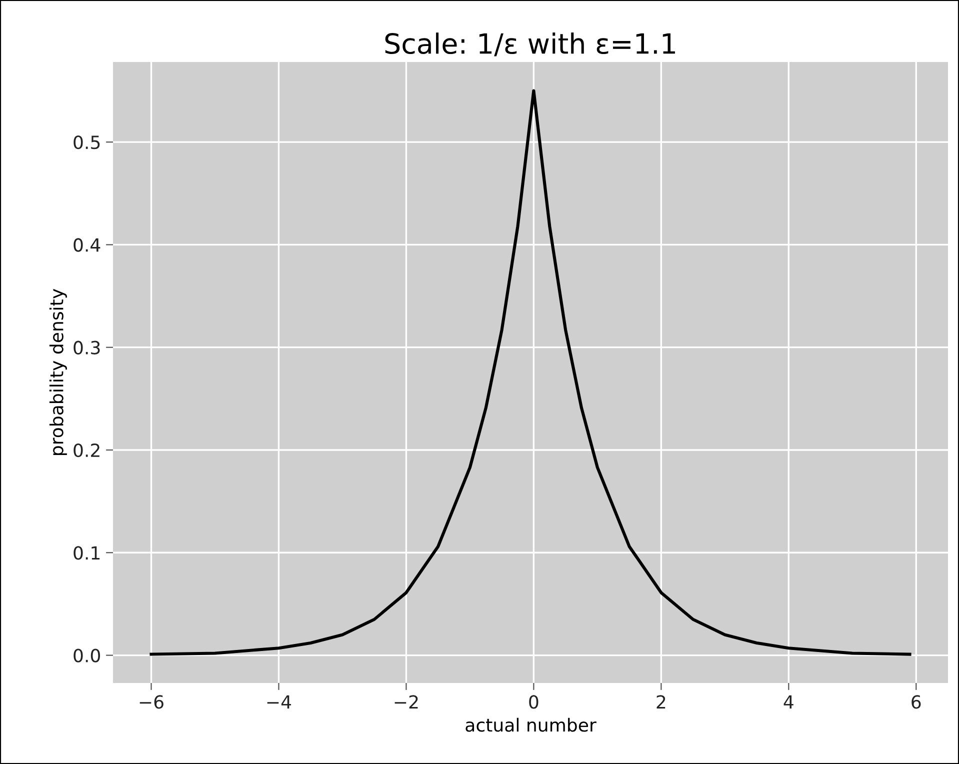  I want to click on x-tick-label: 4, so click(789, 702).